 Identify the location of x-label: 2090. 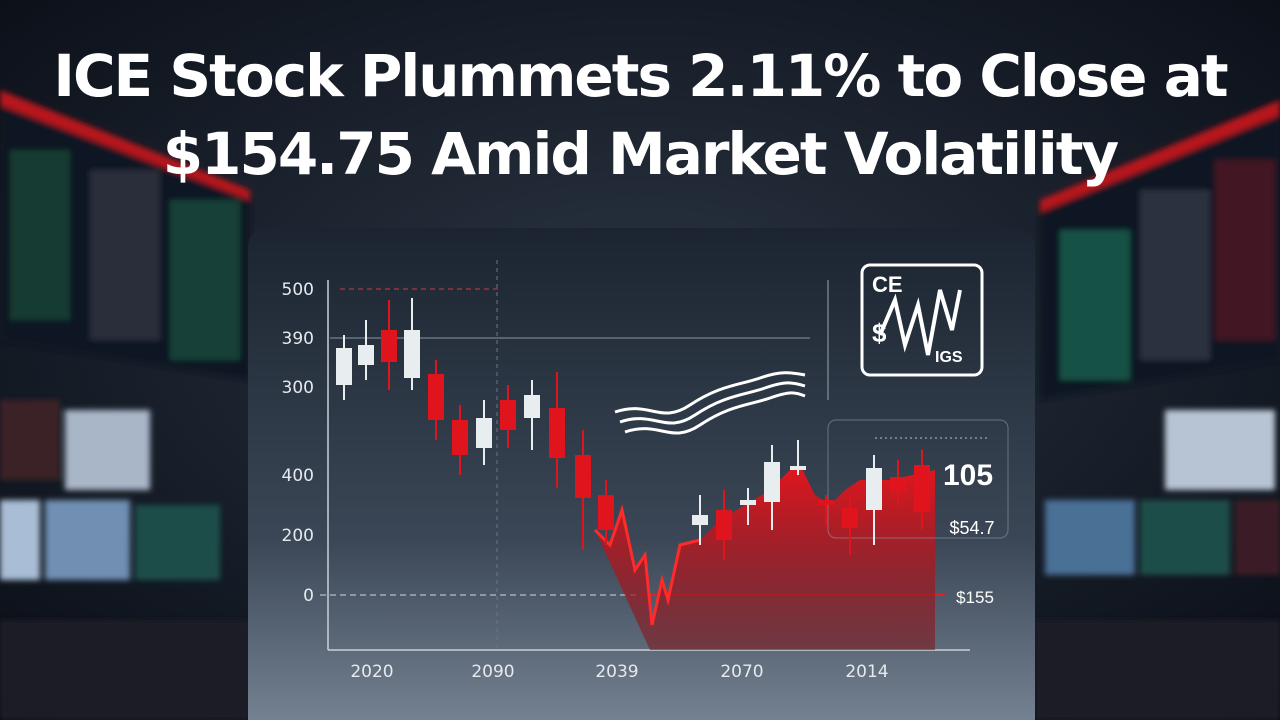
(492, 672).